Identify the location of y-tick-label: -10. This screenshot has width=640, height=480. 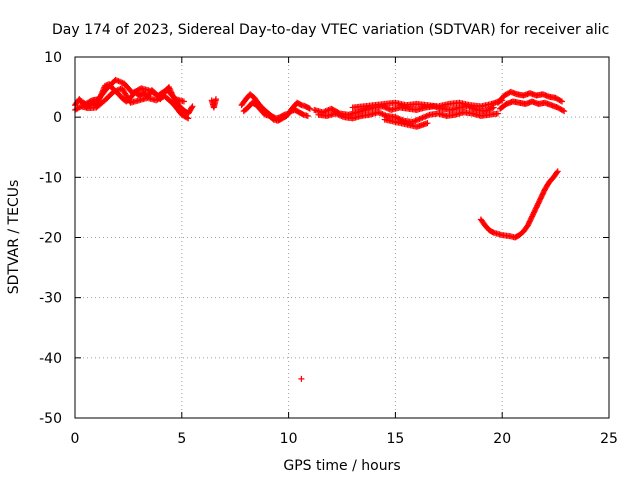
(50, 178).